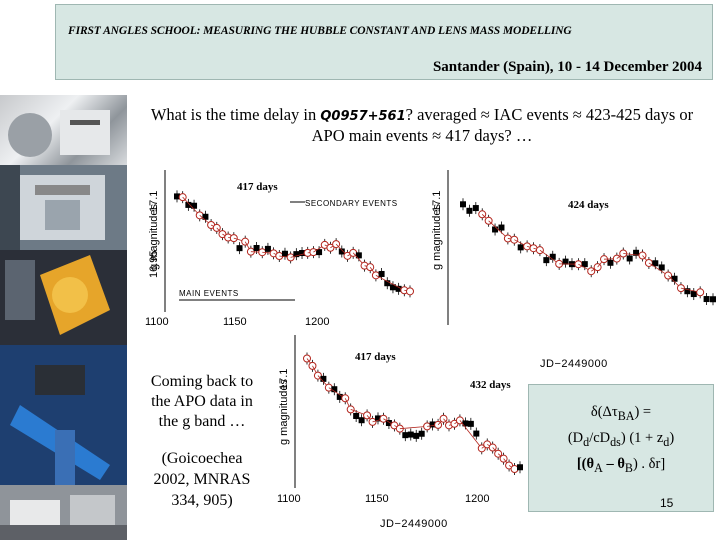 The width and height of the screenshot is (720, 540). What do you see at coordinates (574, 254) in the screenshot?
I see `lightcurve-panel-top-right: g magnitudes 17.1 424 days 1200` at bounding box center [574, 254].